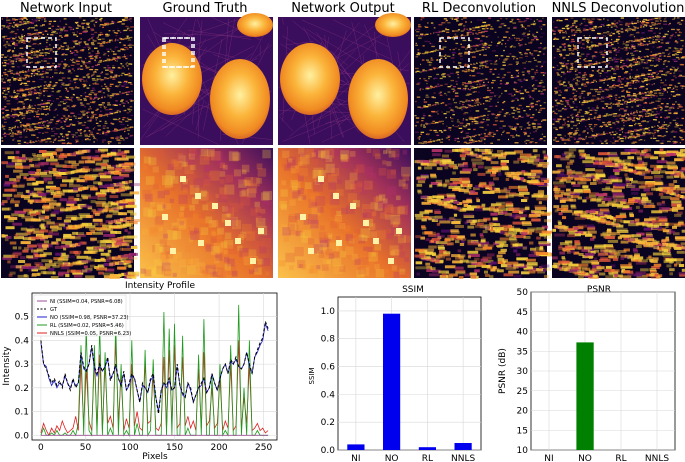 This screenshot has width=685, height=462. What do you see at coordinates (378, 99) in the screenshot?
I see `cell-blob` at bounding box center [378, 99].